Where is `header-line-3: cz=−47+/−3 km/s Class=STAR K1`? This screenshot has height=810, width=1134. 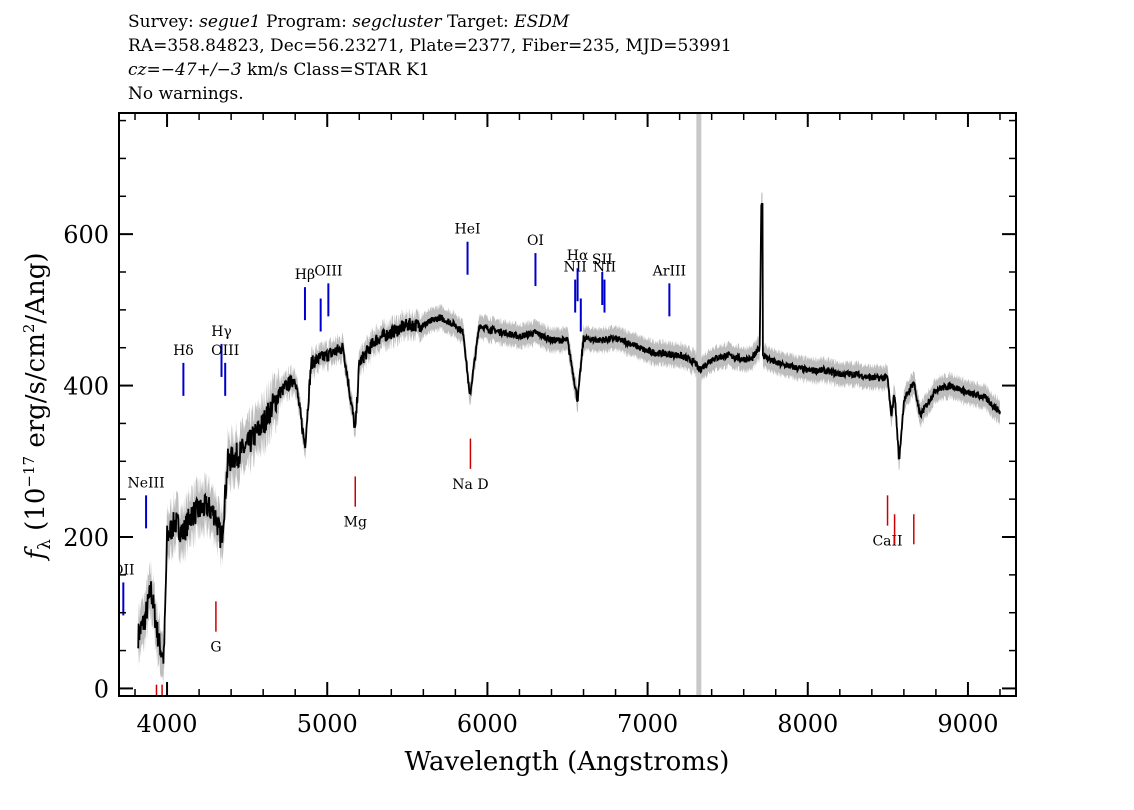 header-line-3: cz=−47+/−3 km/s Class=STAR K1 is located at coordinates (430, 70).